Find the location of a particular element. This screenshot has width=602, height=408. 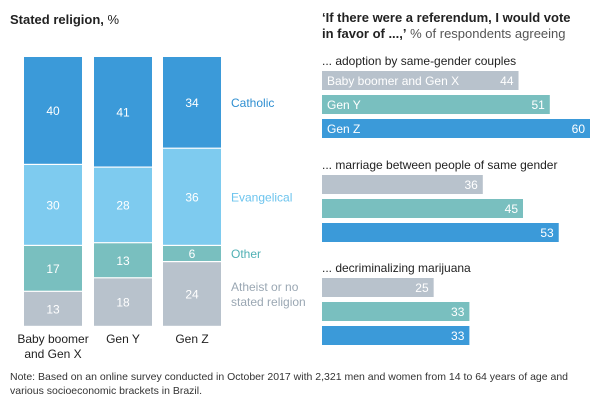

hbar-category-label: Baby boomer and Gen X is located at coordinates (393, 81).